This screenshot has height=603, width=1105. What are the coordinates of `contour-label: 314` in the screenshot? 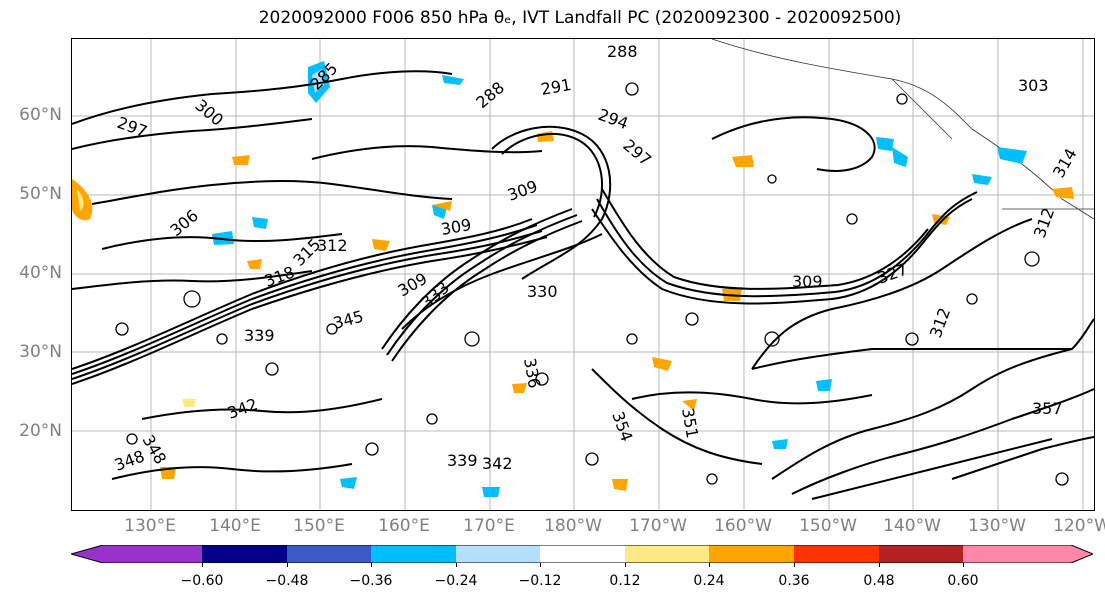 It's located at (1065, 163).